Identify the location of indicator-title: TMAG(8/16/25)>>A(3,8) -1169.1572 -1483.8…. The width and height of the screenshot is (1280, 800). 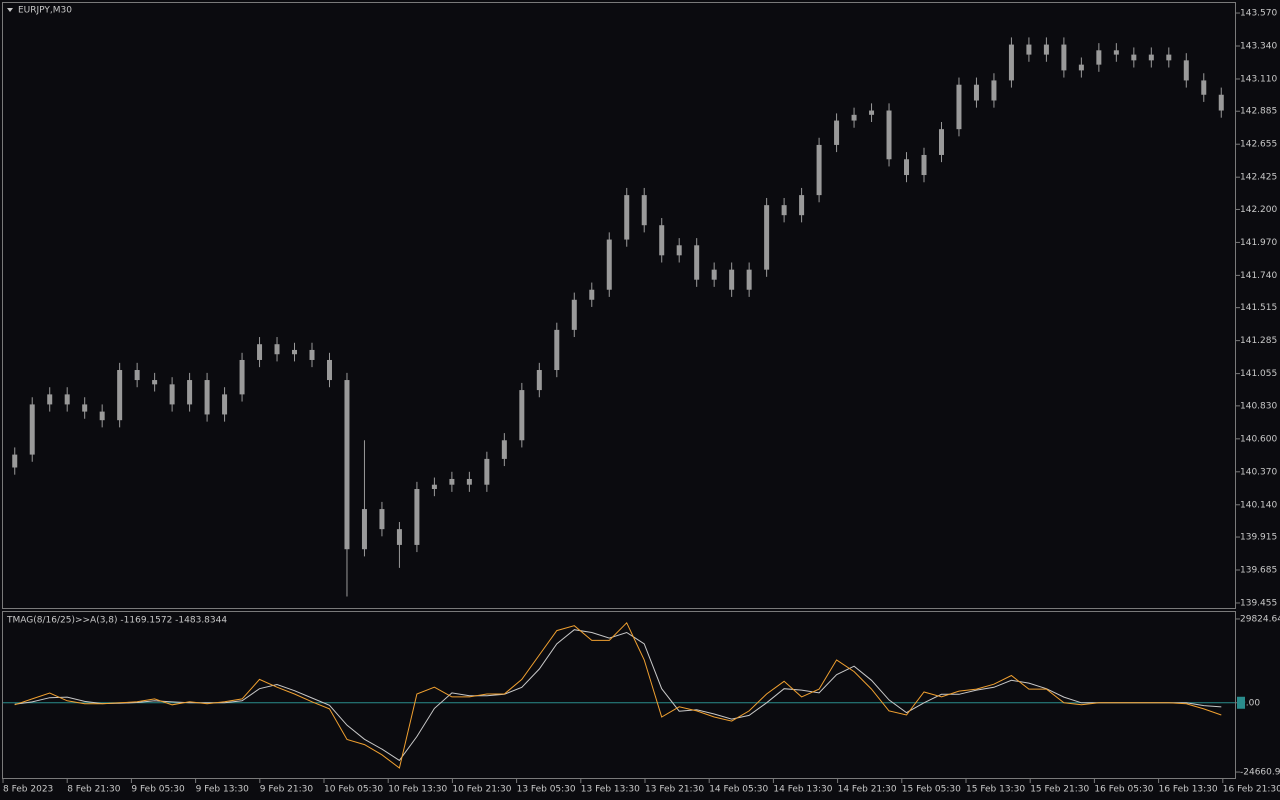
(116, 621).